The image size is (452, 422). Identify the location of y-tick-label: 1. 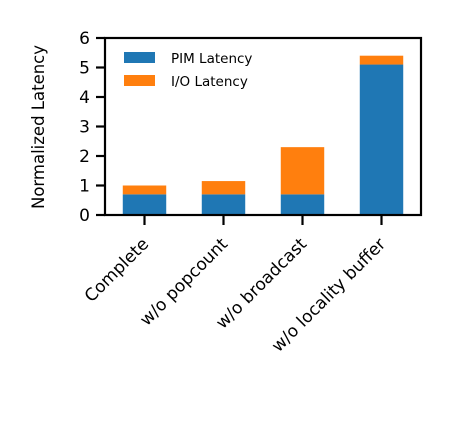
(84, 187).